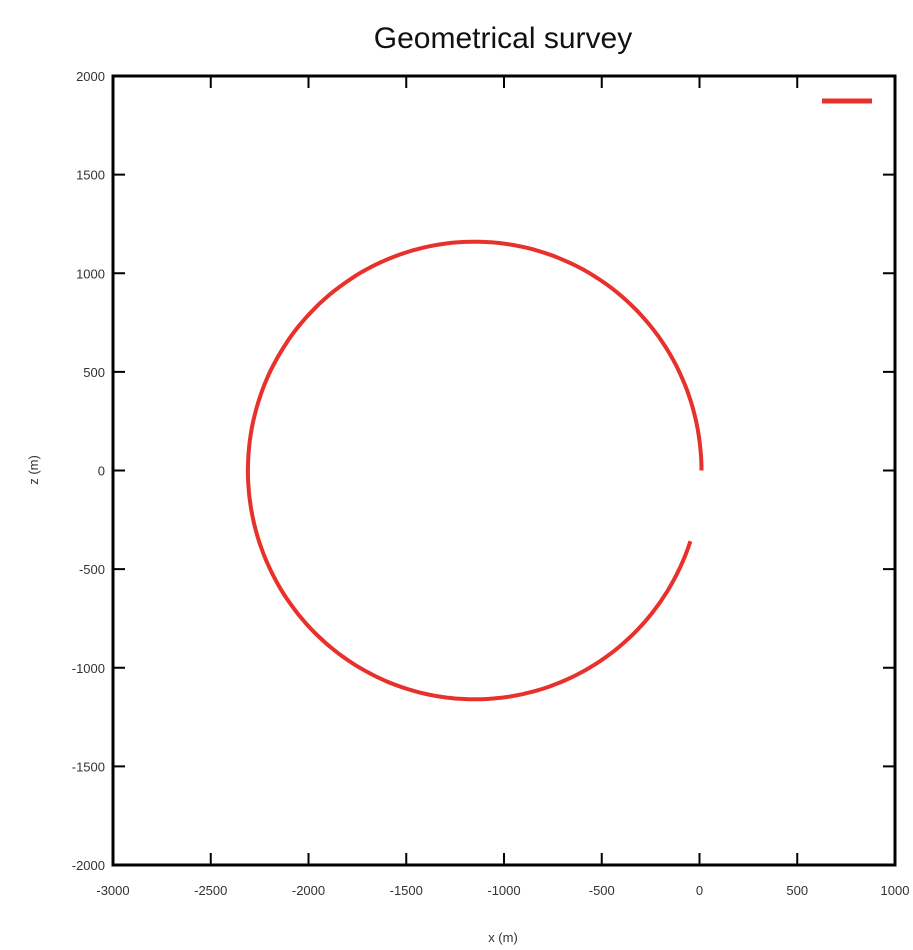 This screenshot has width=913, height=950. I want to click on x-tick-label: -2000, so click(308, 890).